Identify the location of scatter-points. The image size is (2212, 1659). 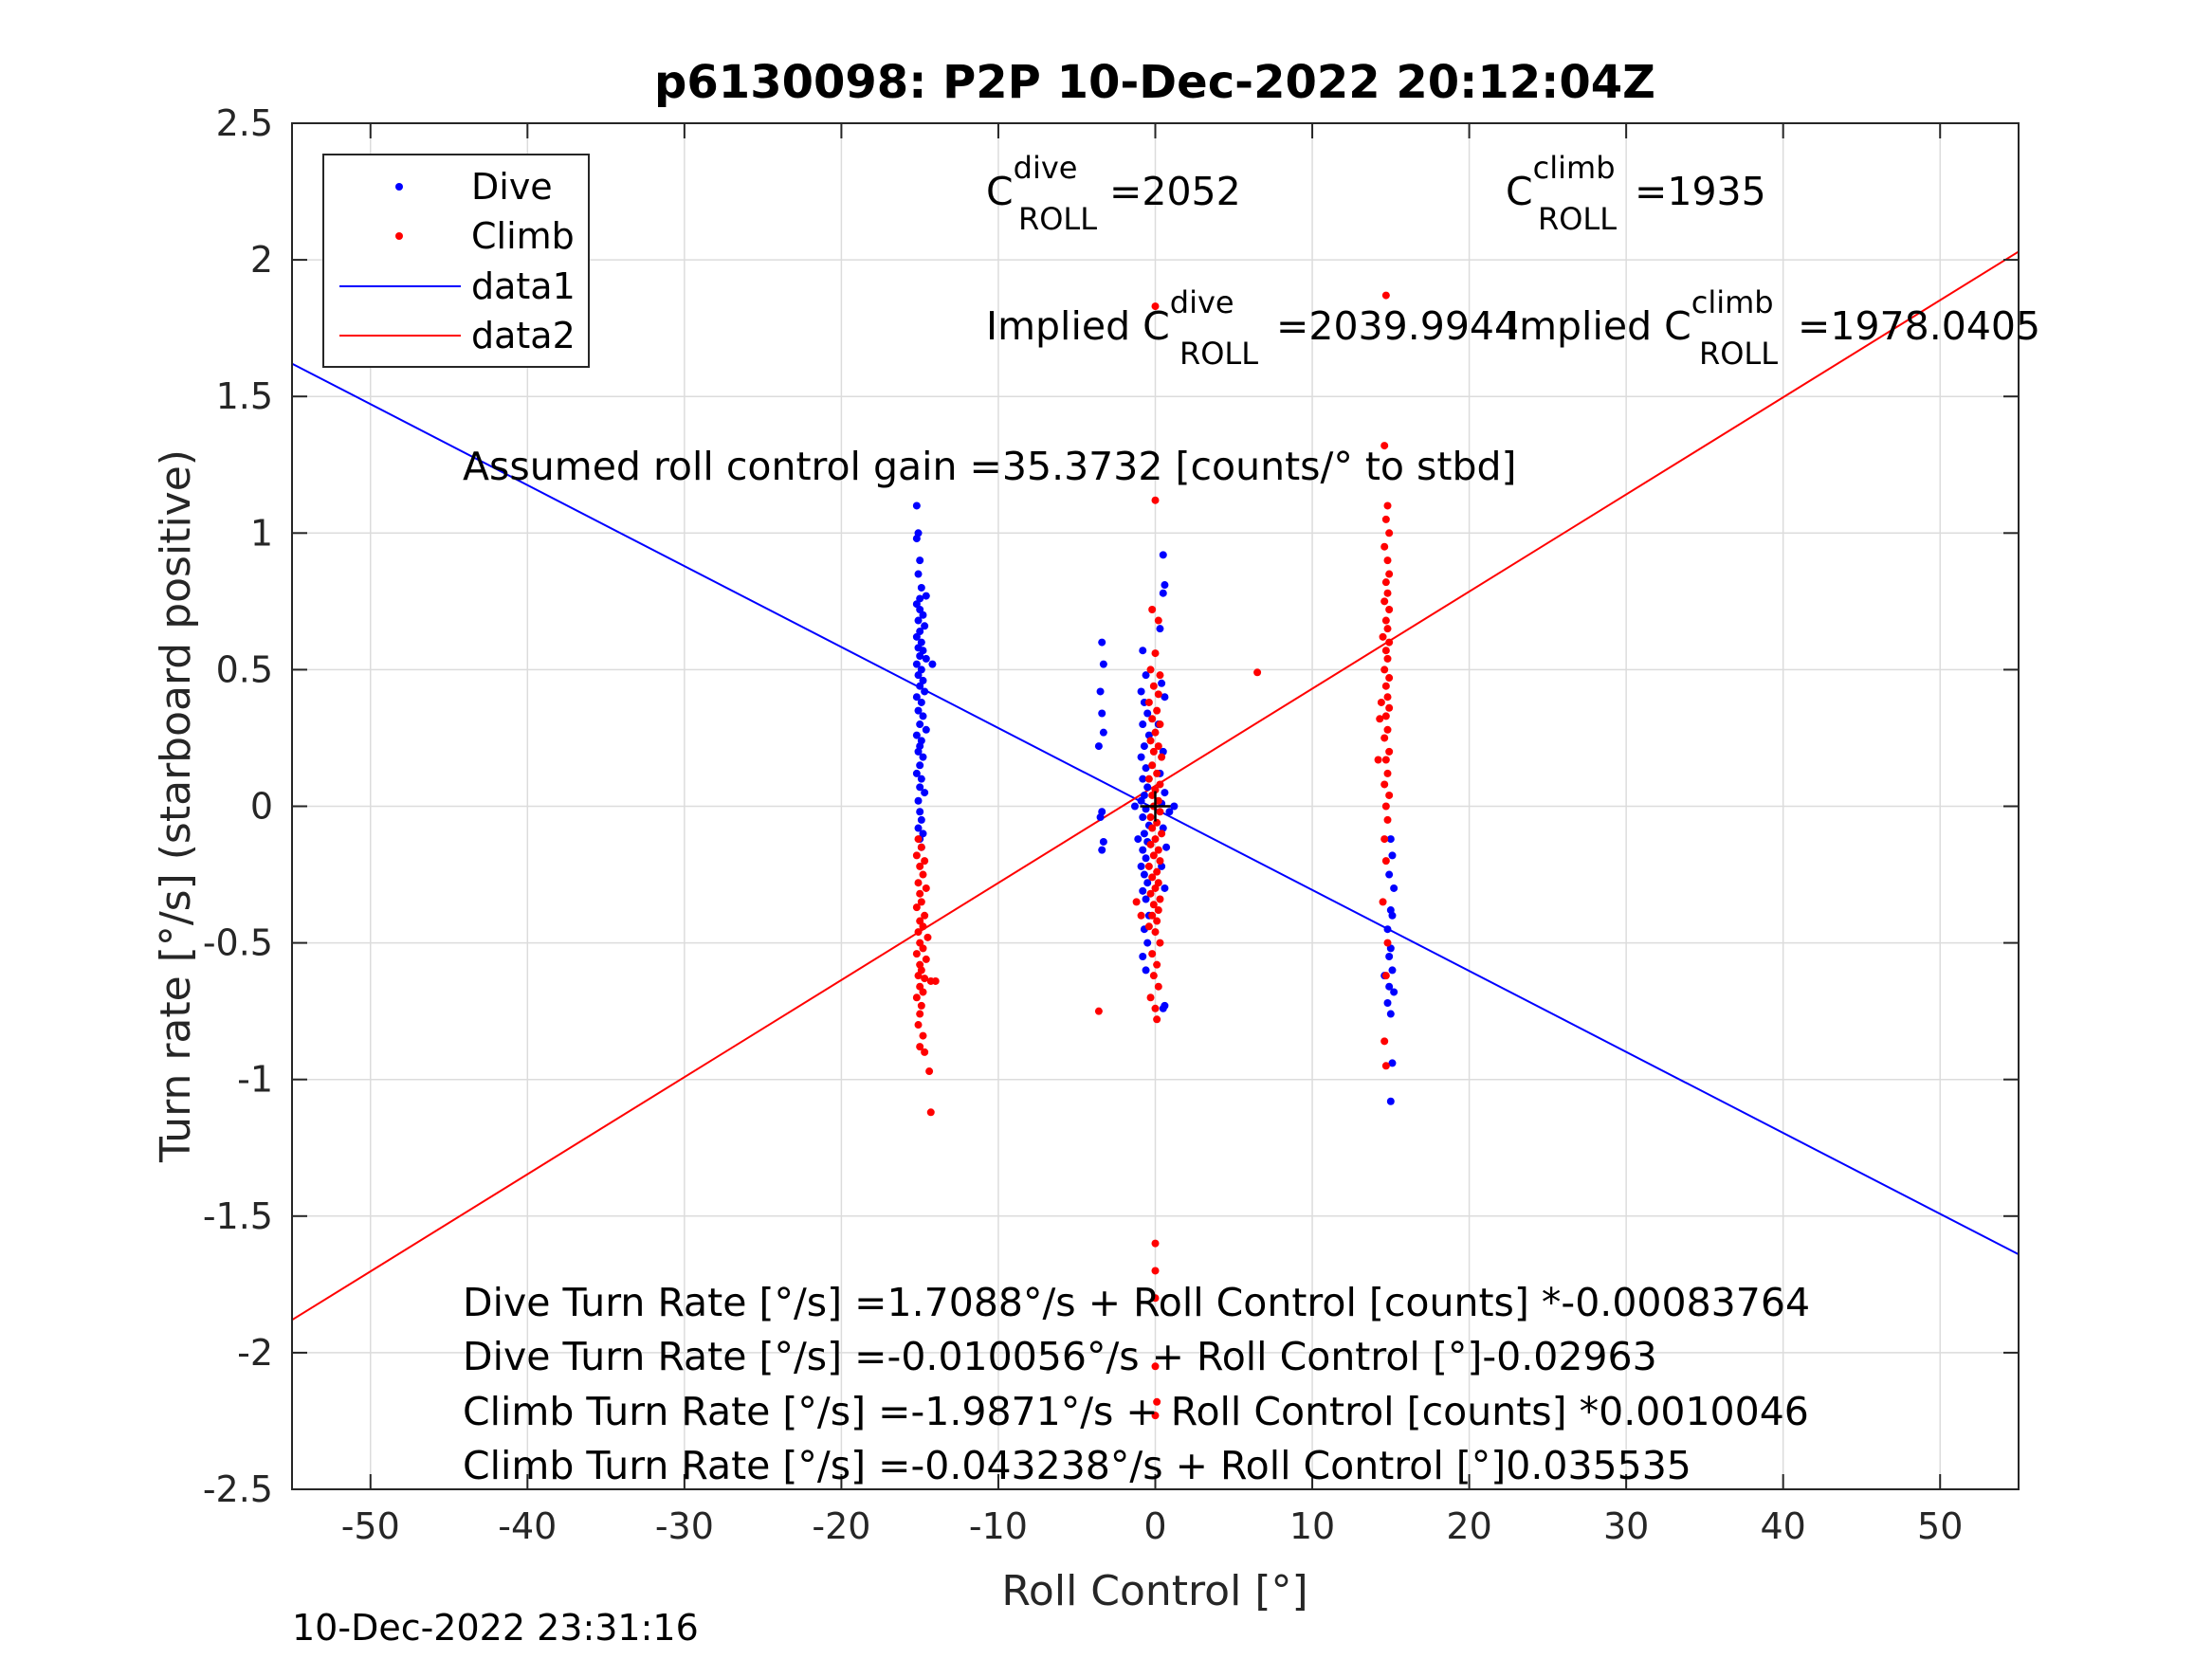
(1155, 855).